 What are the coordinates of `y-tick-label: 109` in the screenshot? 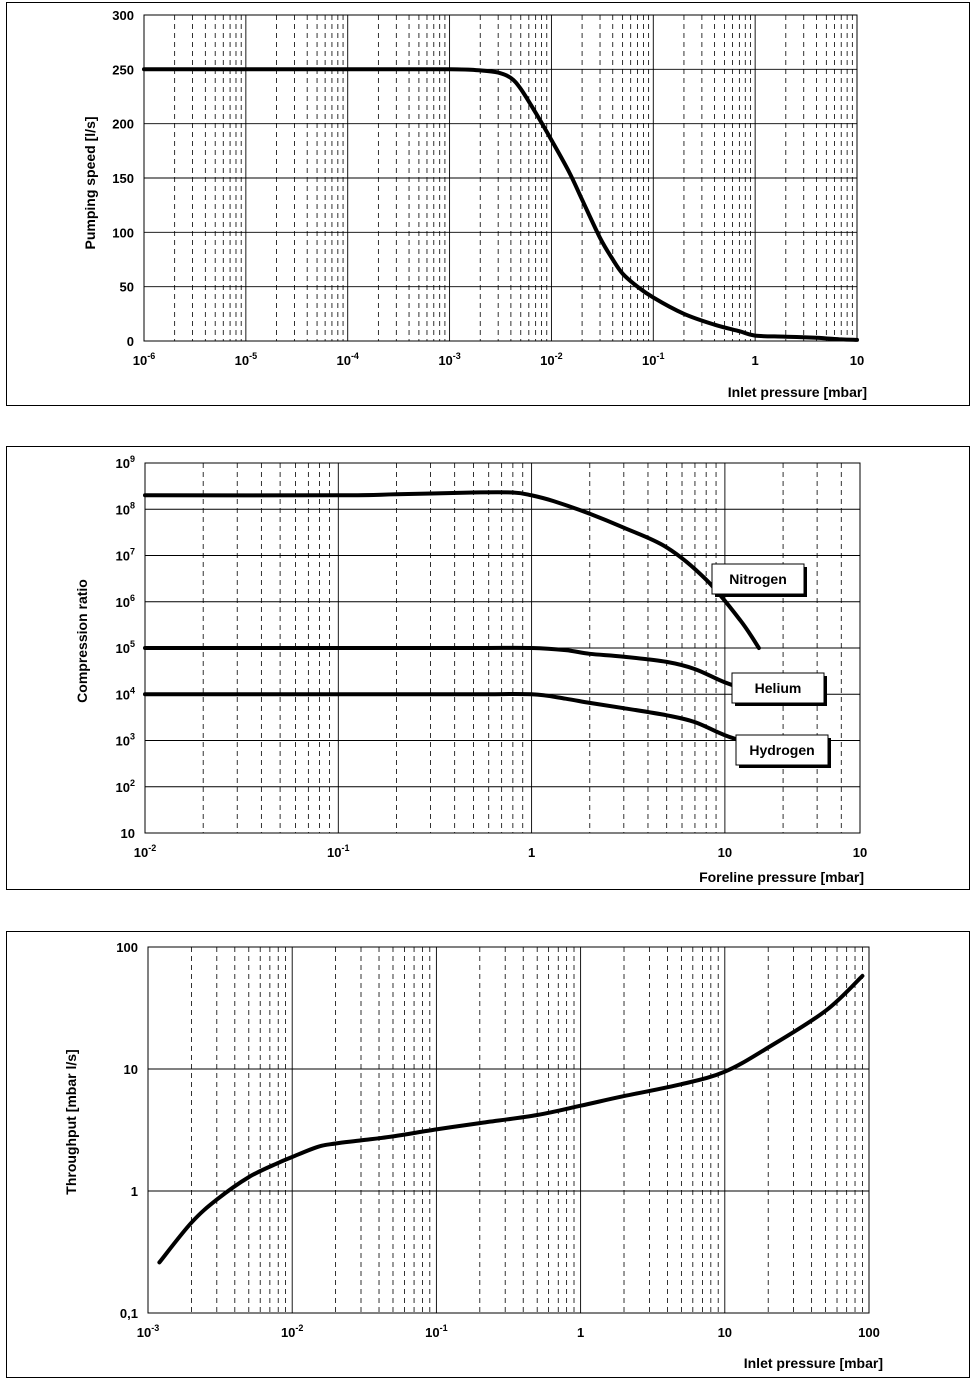 It's located at (125, 462).